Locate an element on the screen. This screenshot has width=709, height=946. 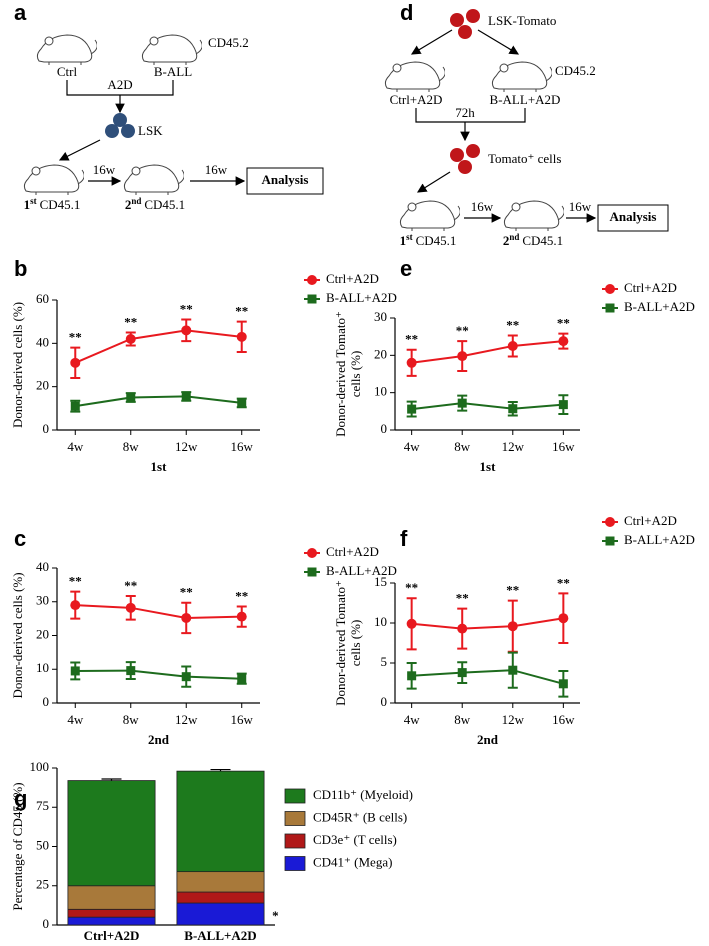
y-tick-label: 60 is located at coordinates (42, 298).